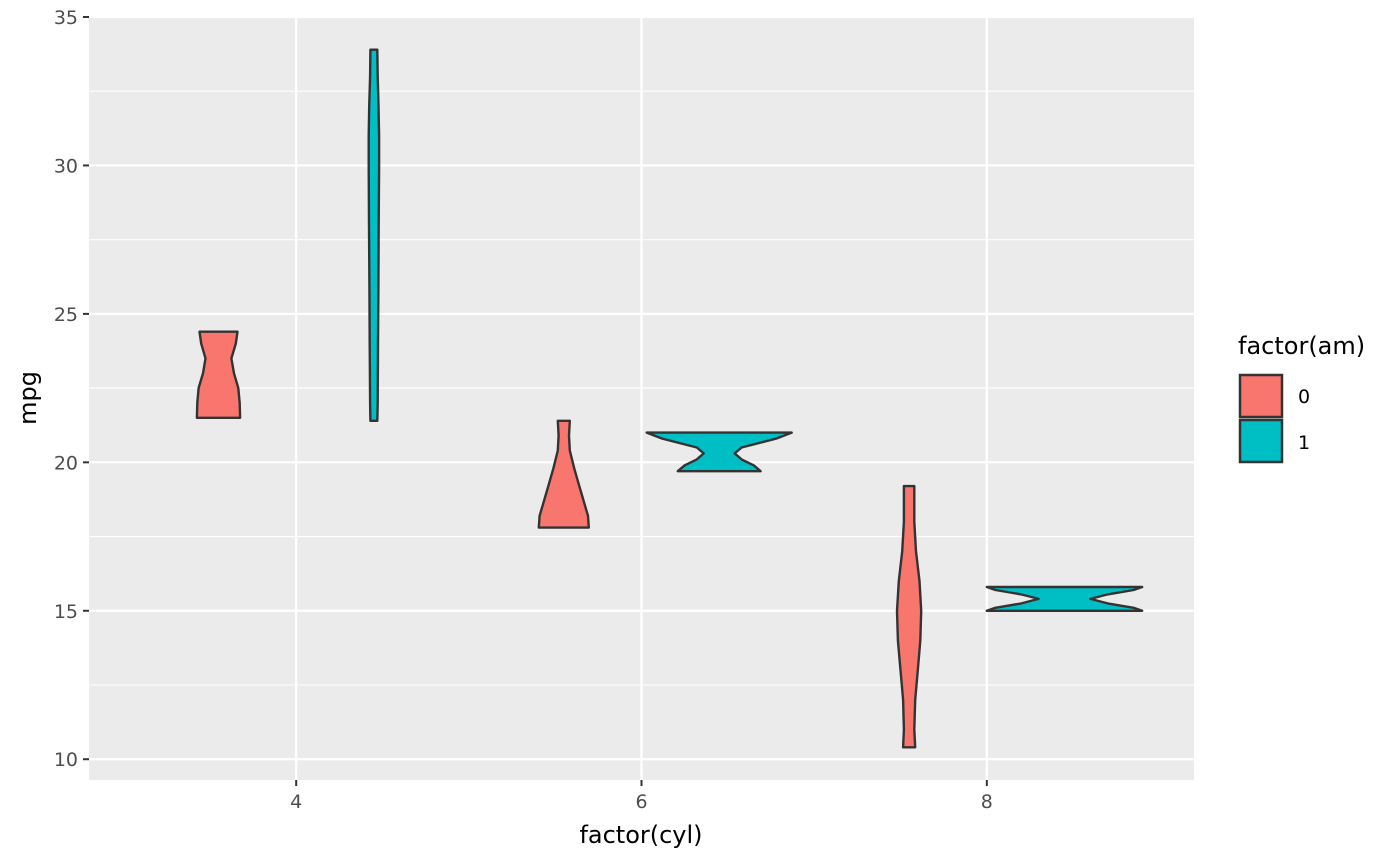 This screenshot has width=1400, height=866. I want to click on legend-label-0: 0, so click(1304, 397).